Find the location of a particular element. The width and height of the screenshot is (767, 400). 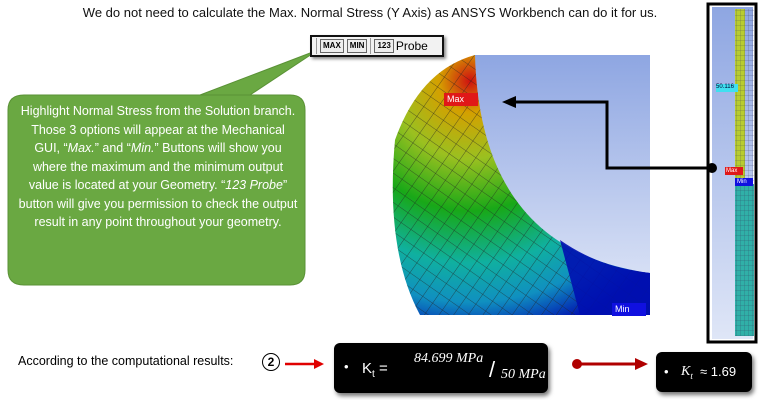

side-max-tag: Max is located at coordinates (732, 171).